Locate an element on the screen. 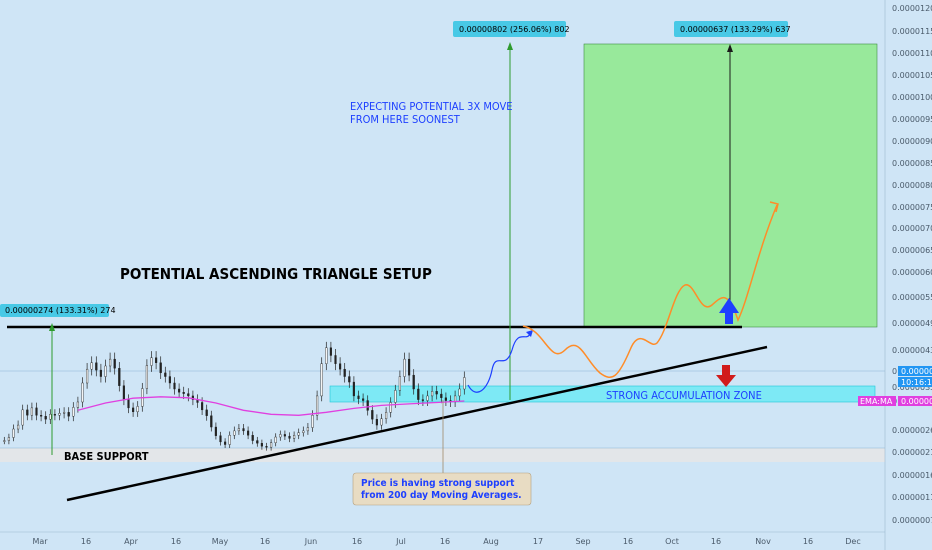  accumulation-zone is located at coordinates (602, 394).